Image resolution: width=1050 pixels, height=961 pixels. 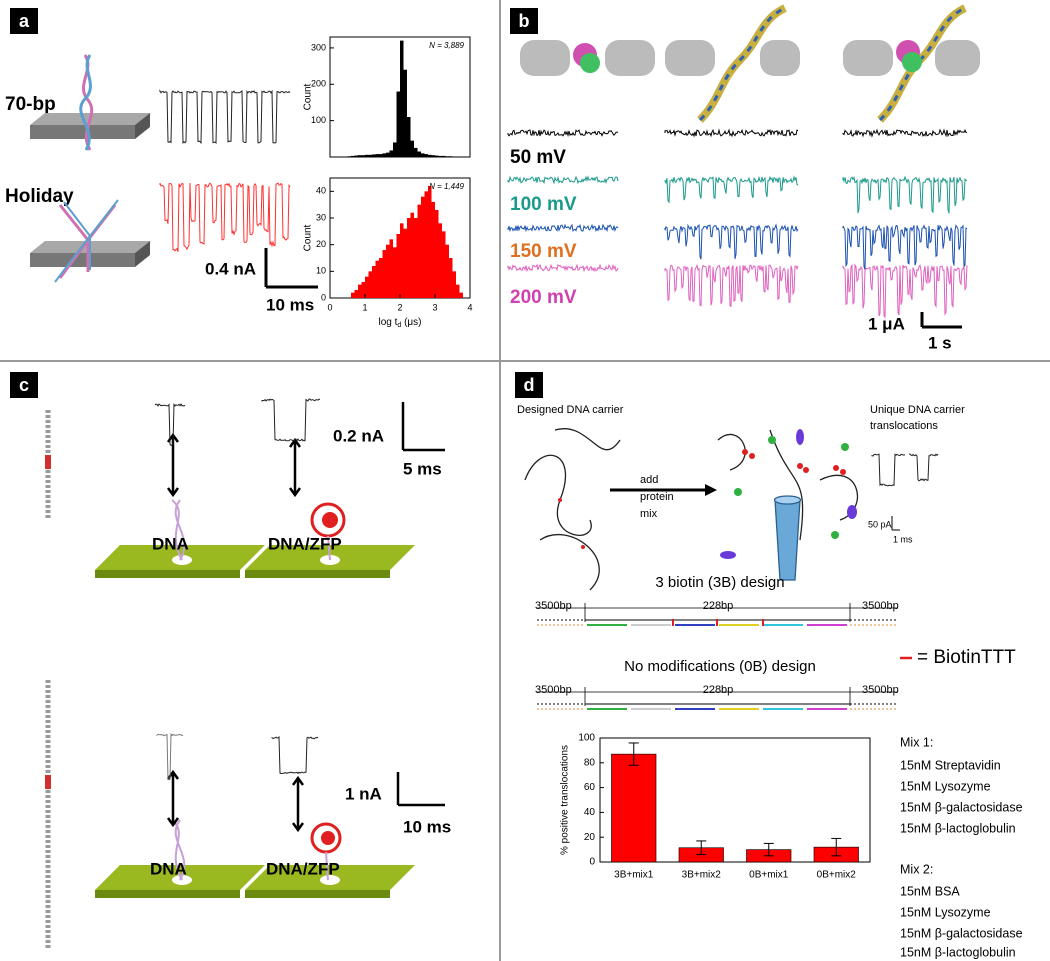 I want to click on mix-text: Mix 1:, so click(x=916, y=742).